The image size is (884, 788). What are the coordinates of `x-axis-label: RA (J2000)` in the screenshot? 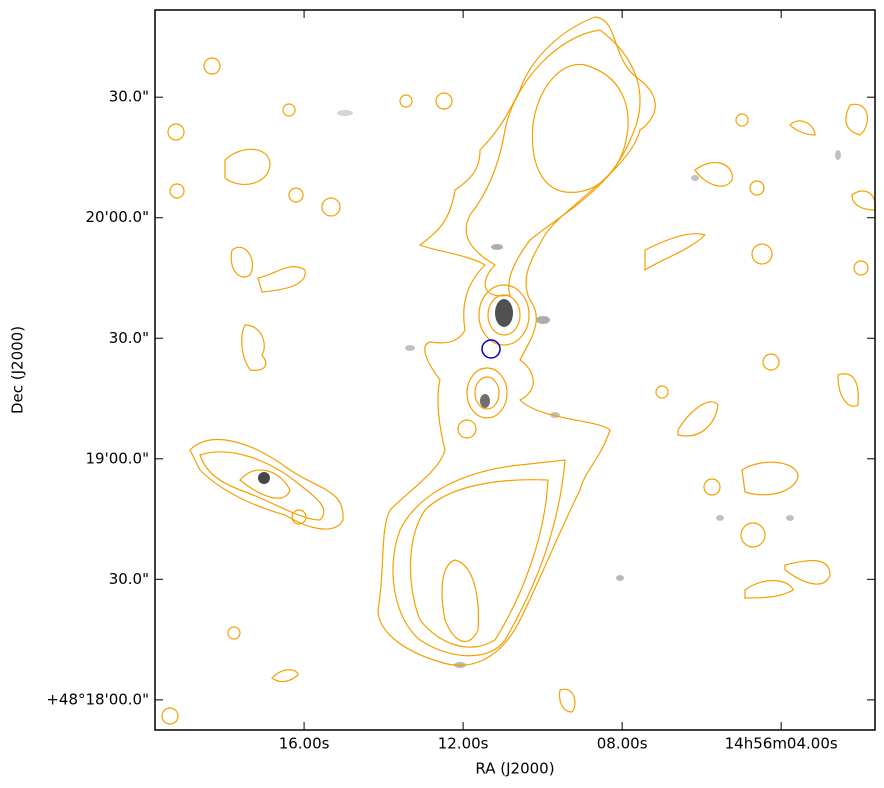 It's located at (514, 769).